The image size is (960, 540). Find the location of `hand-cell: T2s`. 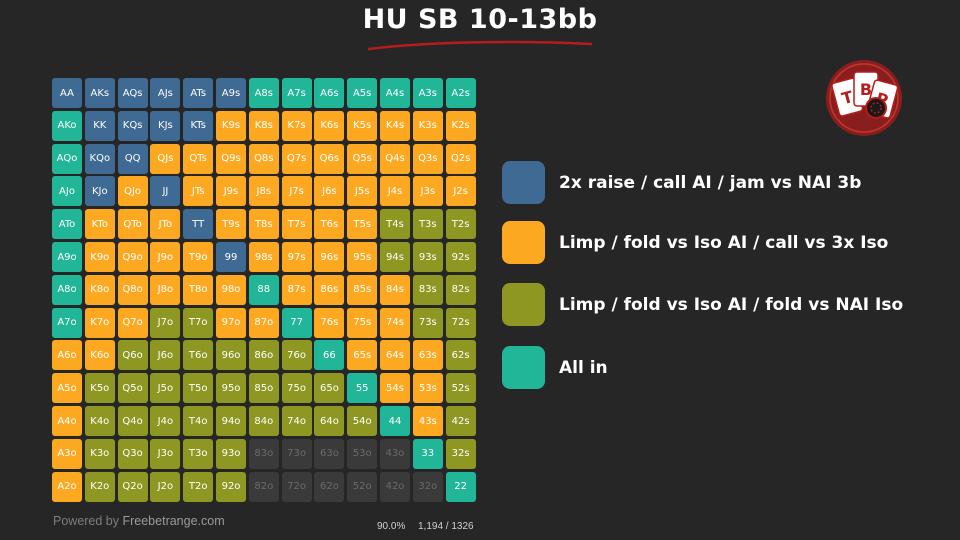

hand-cell: T2s is located at coordinates (460, 224).